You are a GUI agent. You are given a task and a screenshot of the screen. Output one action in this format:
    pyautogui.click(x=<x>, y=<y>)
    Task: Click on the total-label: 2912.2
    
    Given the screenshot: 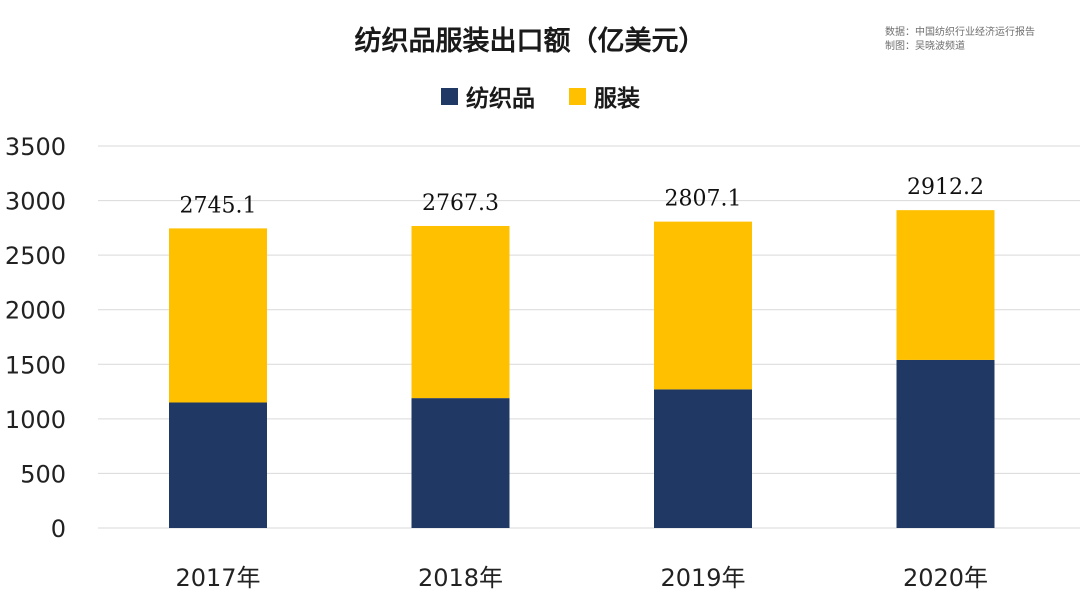 What is the action you would take?
    pyautogui.click(x=945, y=187)
    